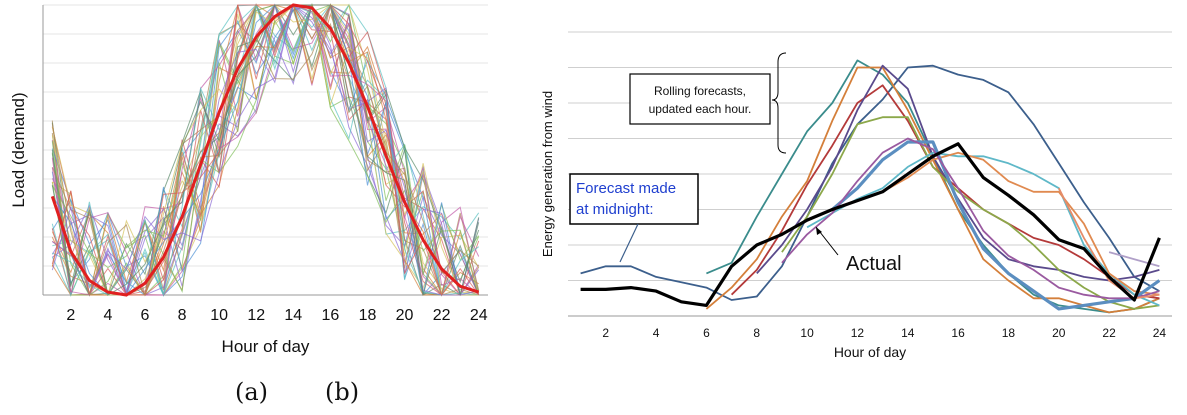 This screenshot has height=415, width=1187. I want to click on rolling-forecast-label: updated each hour., so click(700, 109).